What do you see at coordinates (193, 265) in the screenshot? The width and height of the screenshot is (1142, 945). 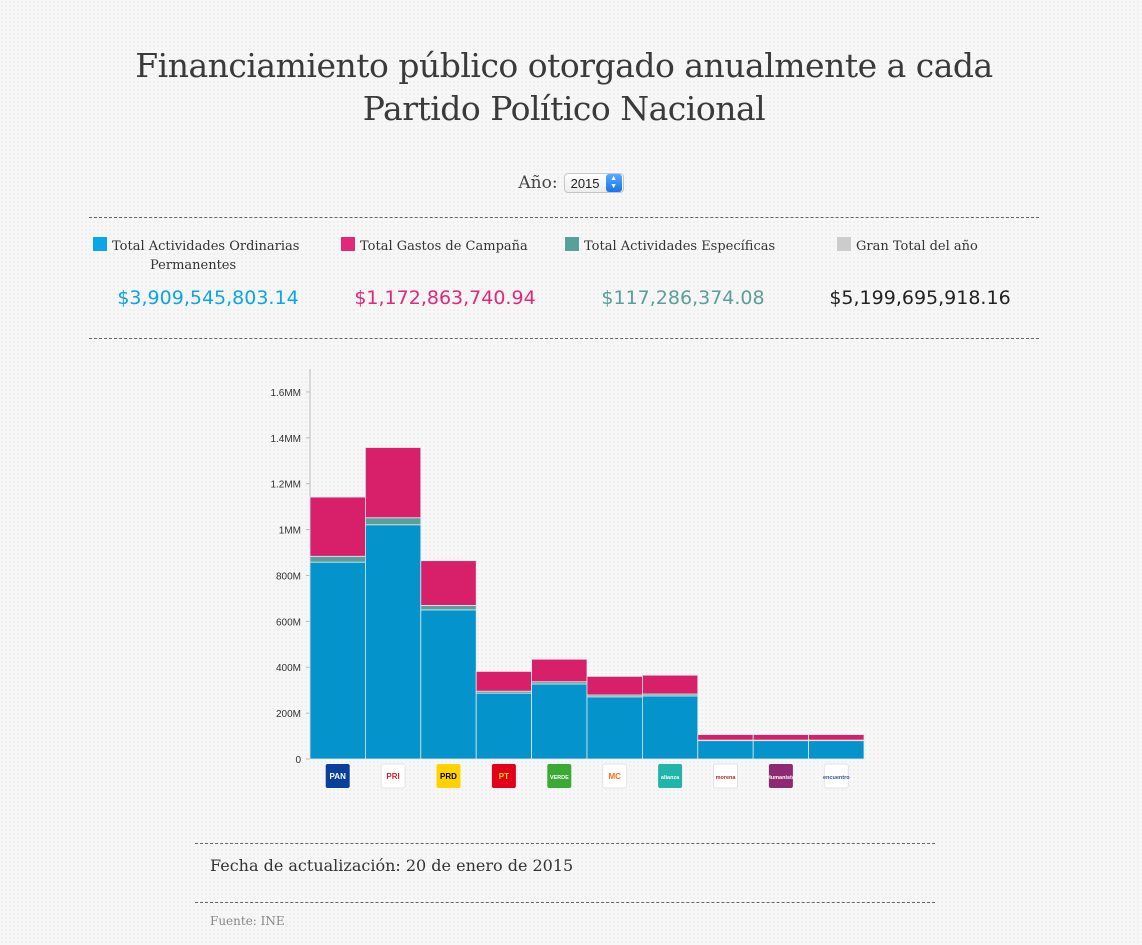 I see `legend-label-line2: Permanentes` at bounding box center [193, 265].